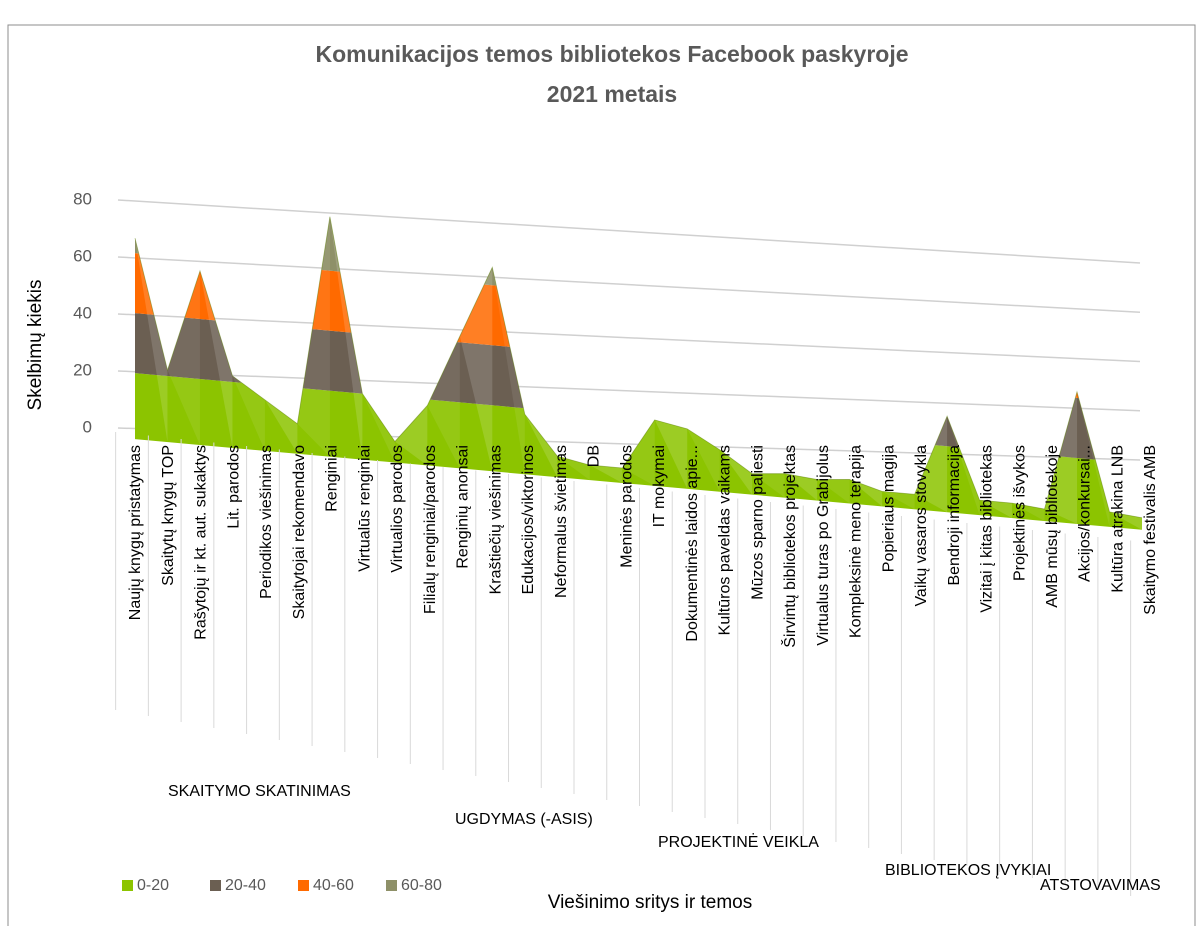 This screenshot has height=931, width=1202. I want to click on x-tick-label: DB, so click(594, 456).